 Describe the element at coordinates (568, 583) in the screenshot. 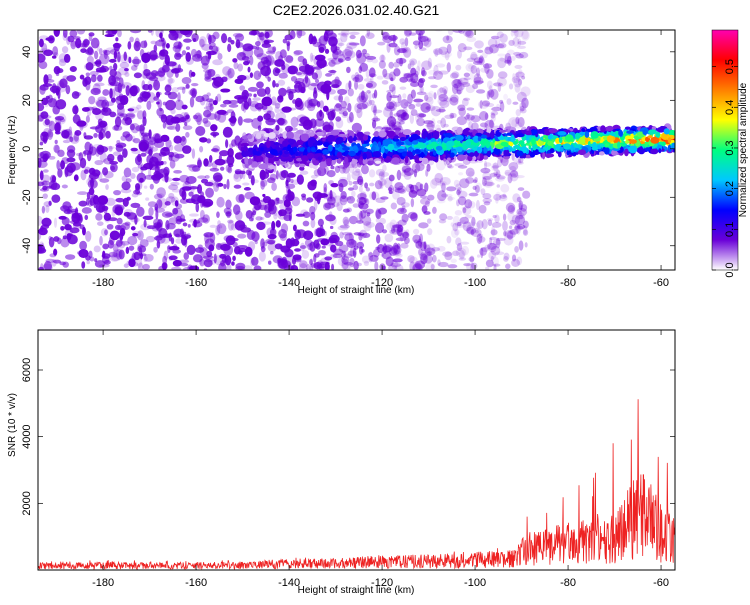

I see `x-tick-label: -80` at that location.